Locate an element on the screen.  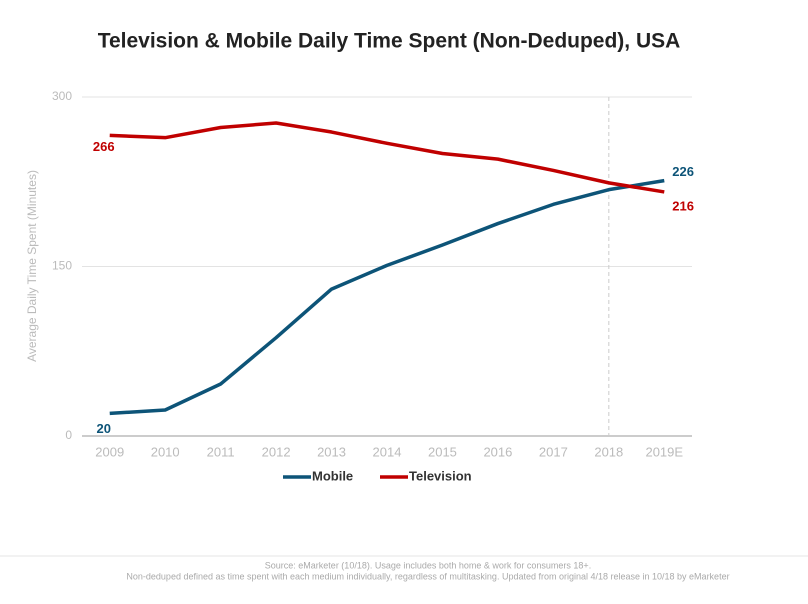
y-tick-label: 300 is located at coordinates (62, 96).